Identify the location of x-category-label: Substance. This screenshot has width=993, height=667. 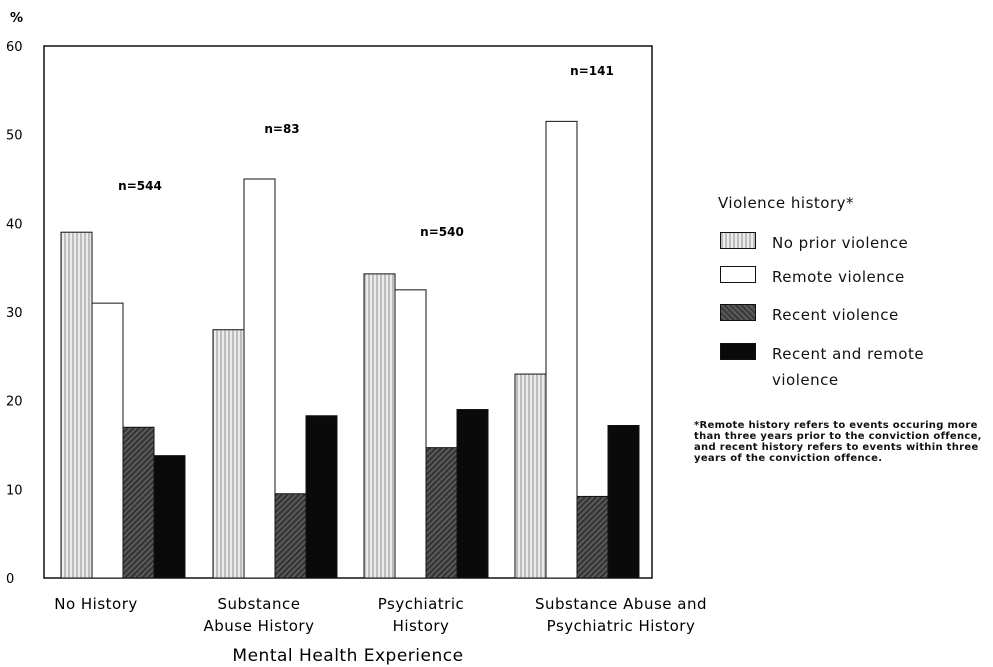
(259, 604).